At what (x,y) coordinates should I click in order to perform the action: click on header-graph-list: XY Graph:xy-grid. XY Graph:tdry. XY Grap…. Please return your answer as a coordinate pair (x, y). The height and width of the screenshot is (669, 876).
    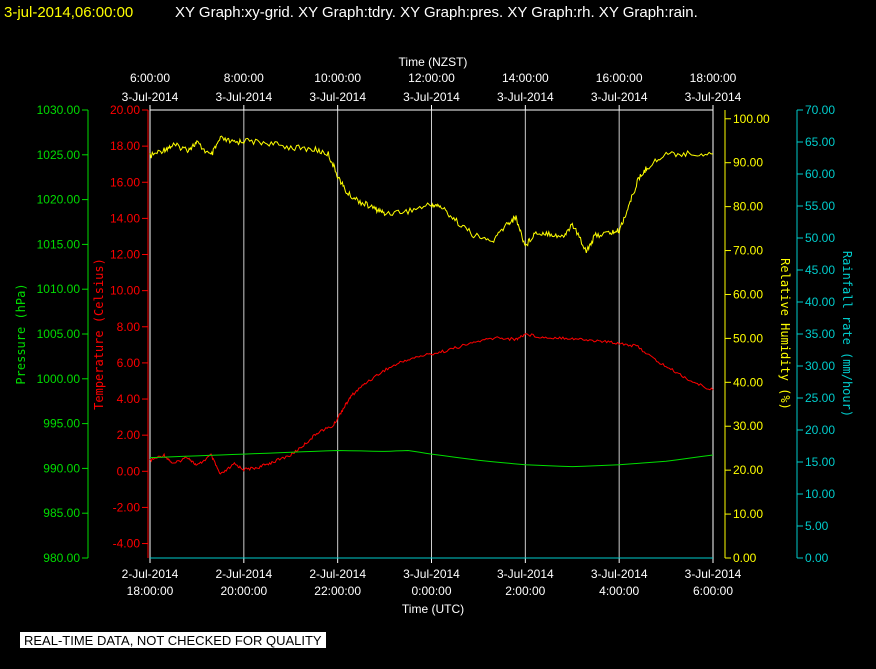
    Looking at the image, I should click on (436, 12).